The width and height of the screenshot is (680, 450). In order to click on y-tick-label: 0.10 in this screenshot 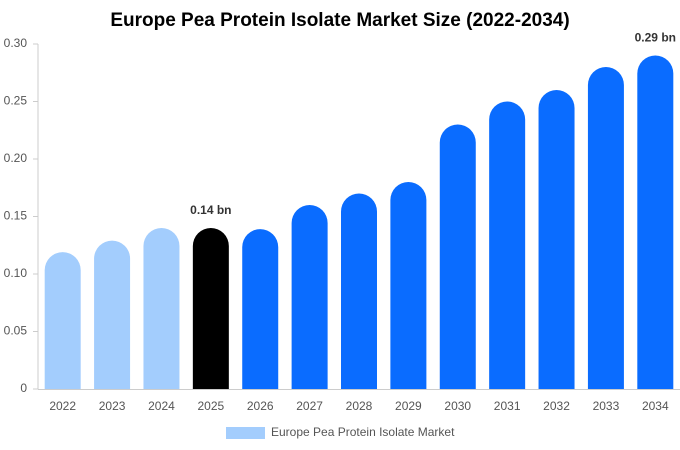, I will do `click(16, 273)`.